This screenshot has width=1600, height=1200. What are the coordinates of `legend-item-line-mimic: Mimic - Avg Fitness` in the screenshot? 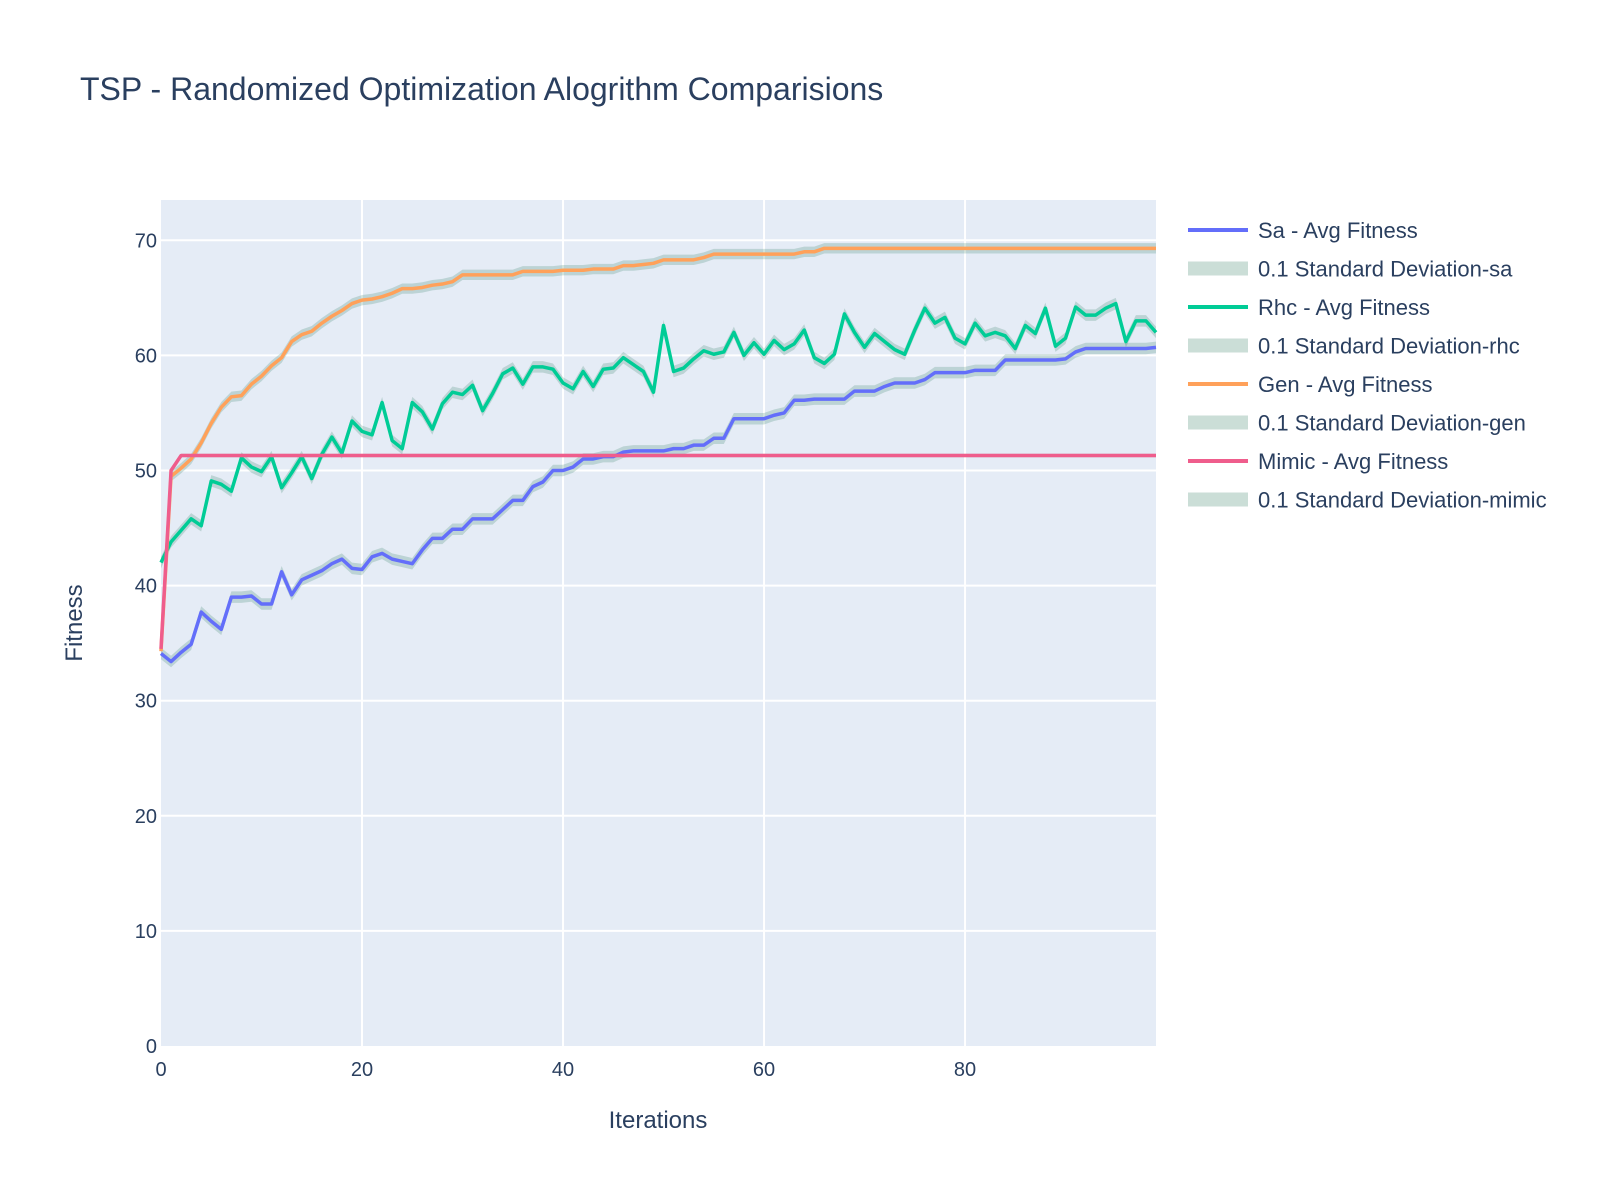 It's located at (1318, 461).